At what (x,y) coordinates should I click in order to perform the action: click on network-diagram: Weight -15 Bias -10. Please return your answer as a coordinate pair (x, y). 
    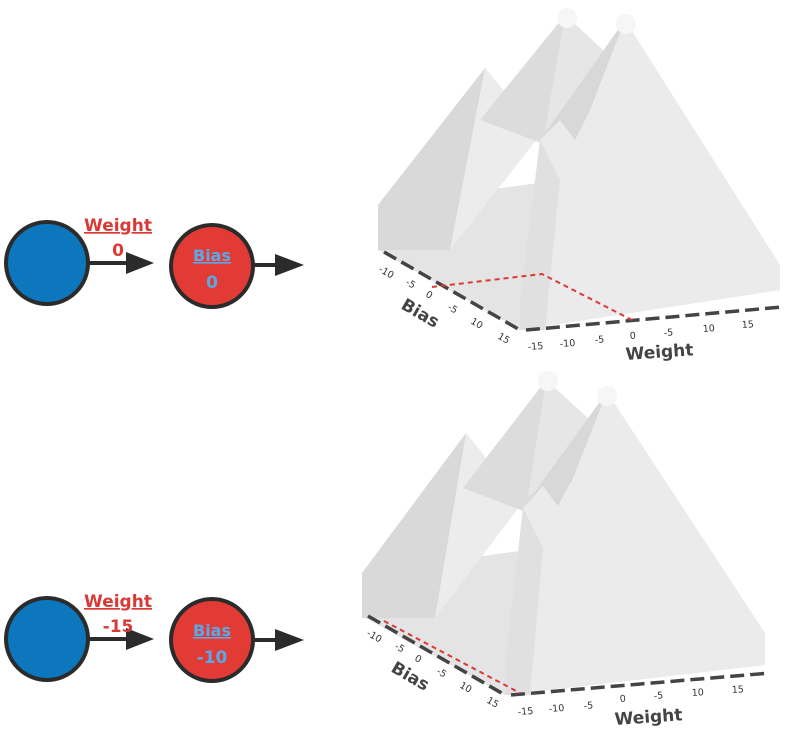
    Looking at the image, I should click on (154, 637).